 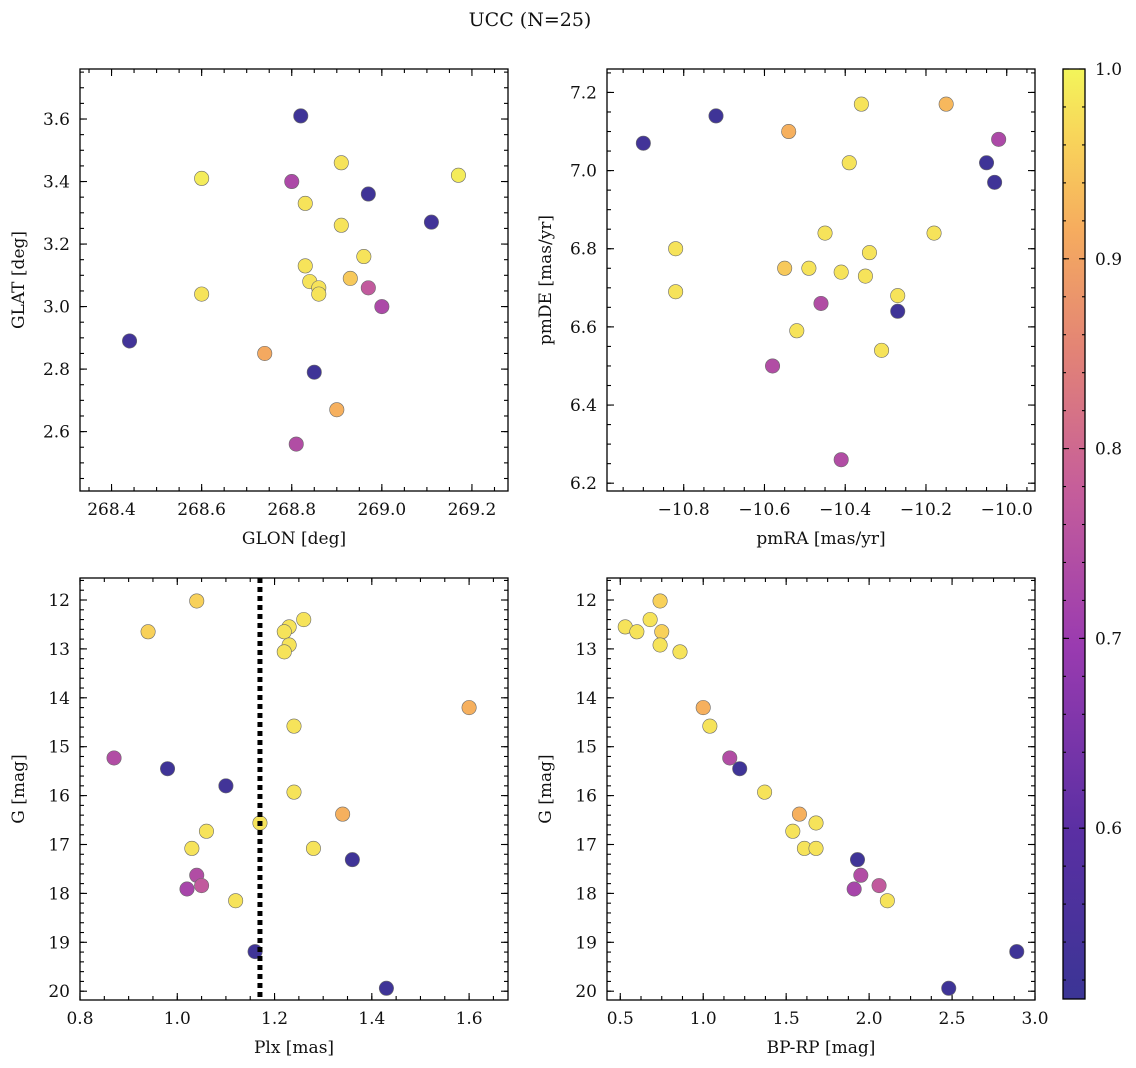 What do you see at coordinates (820, 539) in the screenshot?
I see `x-axis-label: pmRA [mas/yr]` at bounding box center [820, 539].